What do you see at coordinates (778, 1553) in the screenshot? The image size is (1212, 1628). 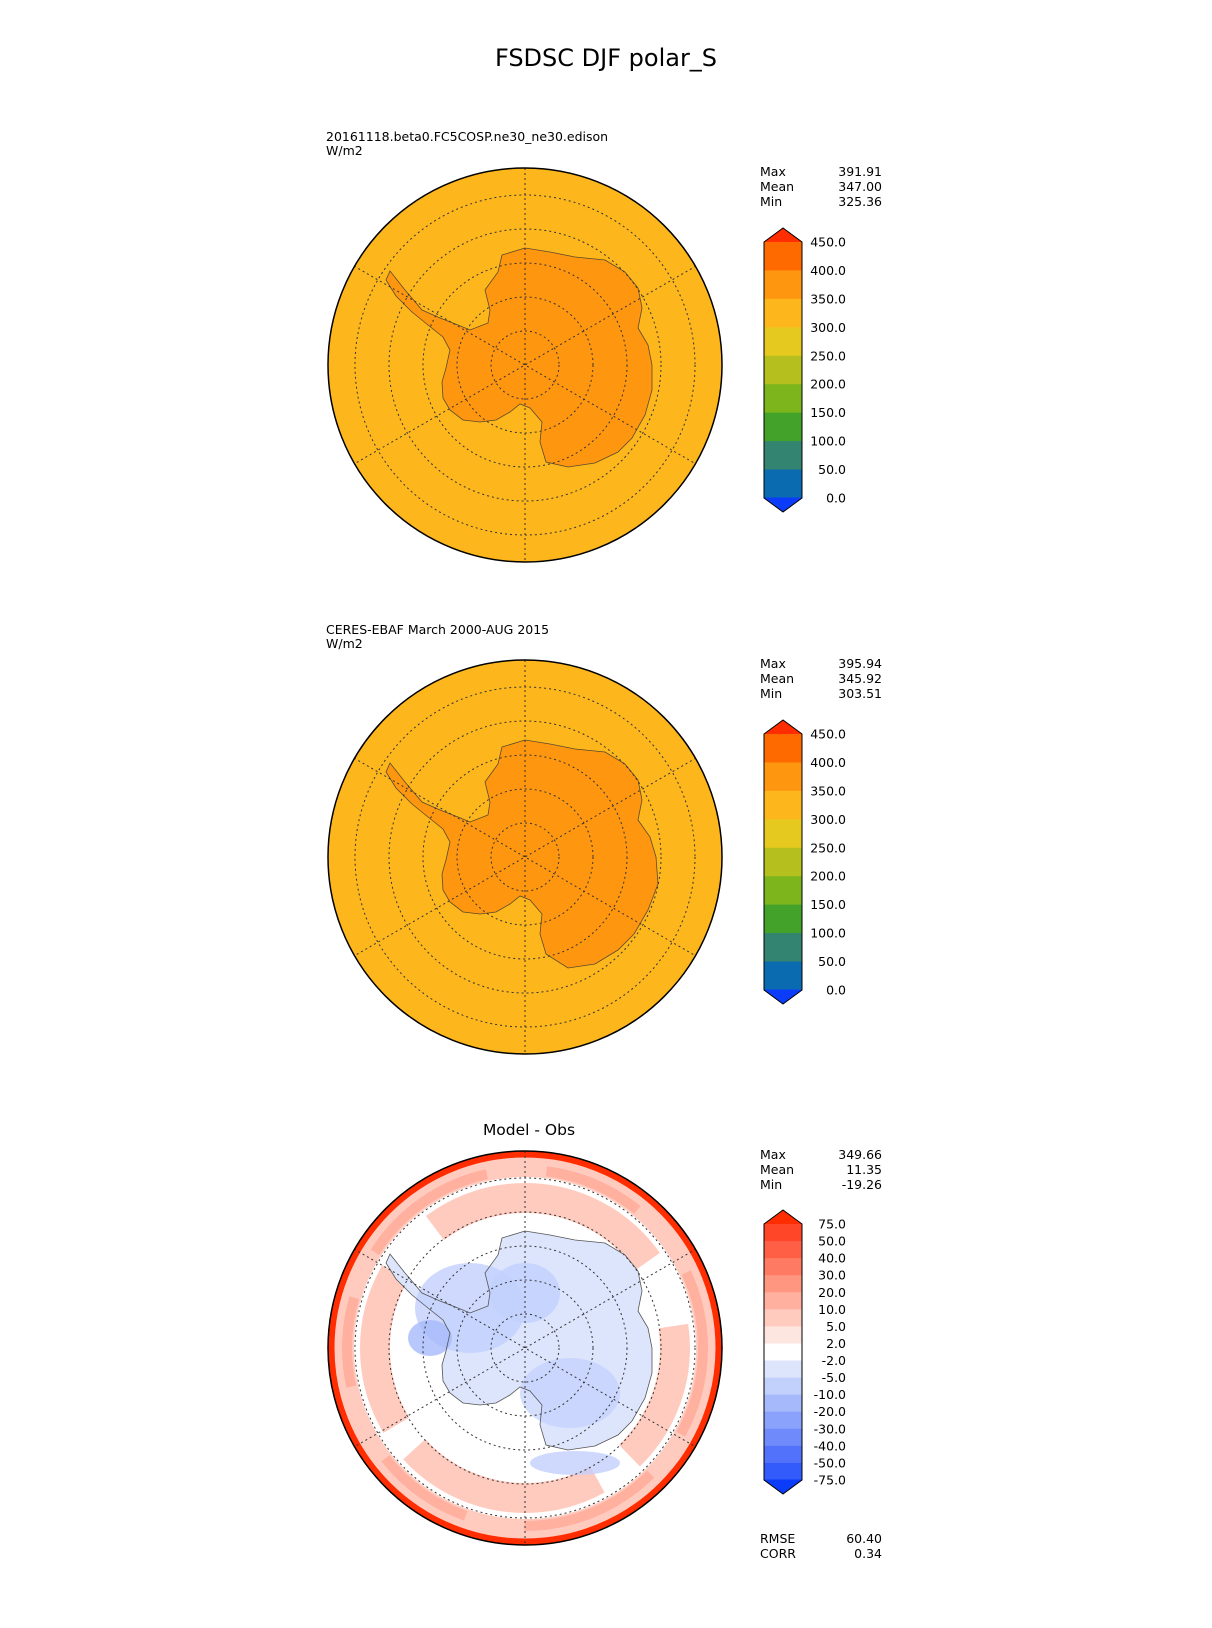 I see `corr-label: CORR` at bounding box center [778, 1553].